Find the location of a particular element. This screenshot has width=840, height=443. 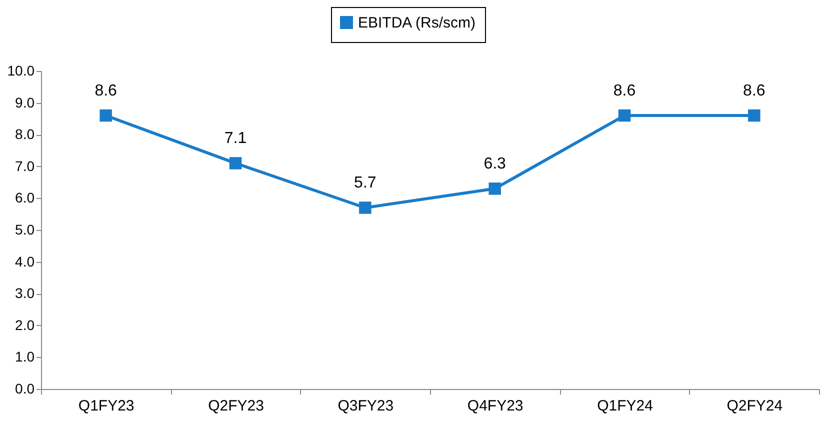

y-tick-label: 9.0 is located at coordinates (25, 102).